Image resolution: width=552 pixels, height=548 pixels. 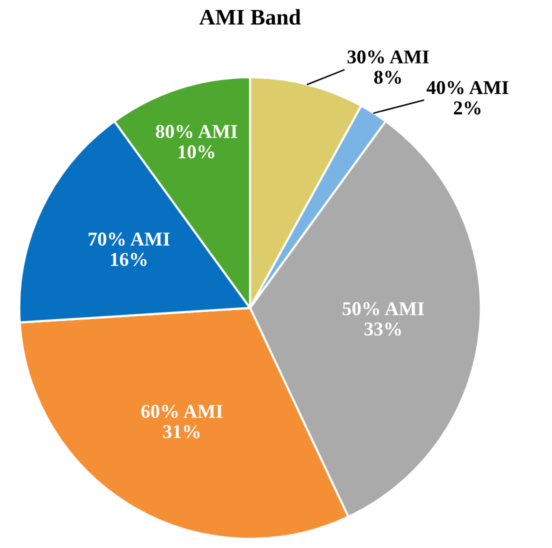 I want to click on chart-title: AMI Band, so click(x=250, y=17).